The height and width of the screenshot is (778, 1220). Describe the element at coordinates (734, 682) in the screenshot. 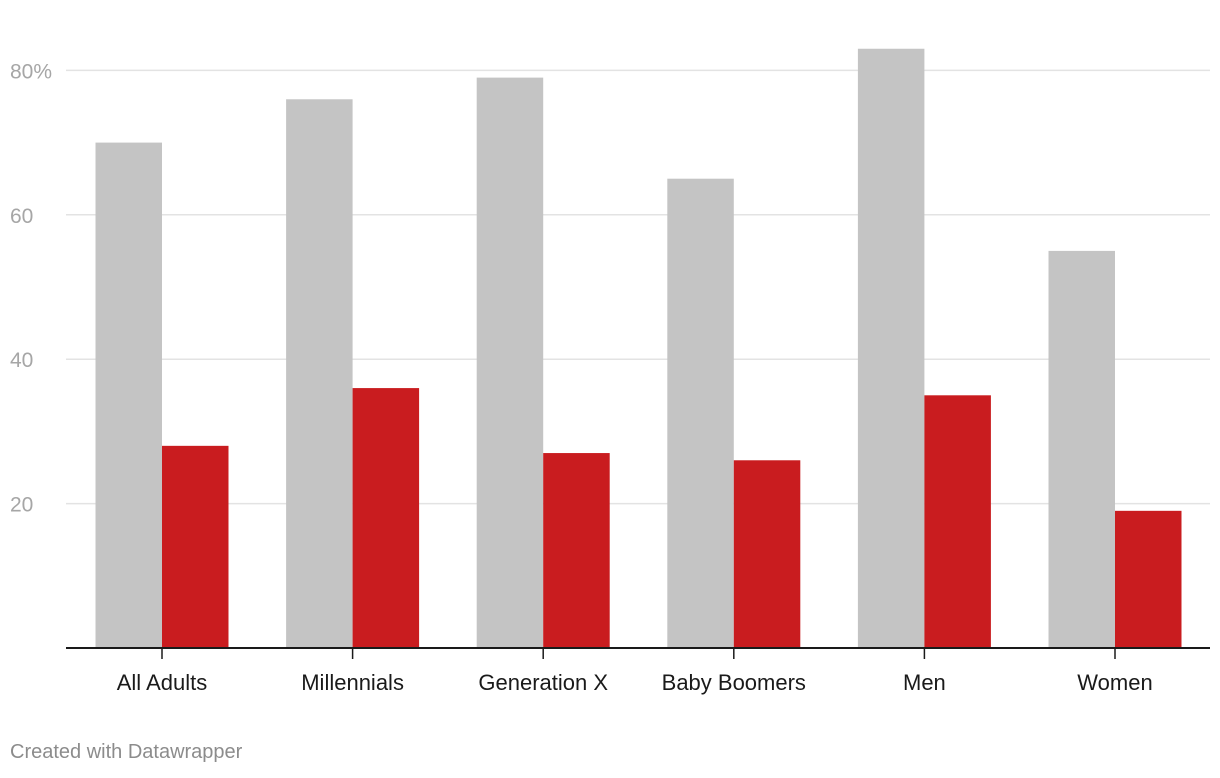

I see `x-tick-label: Baby Boomers` at that location.